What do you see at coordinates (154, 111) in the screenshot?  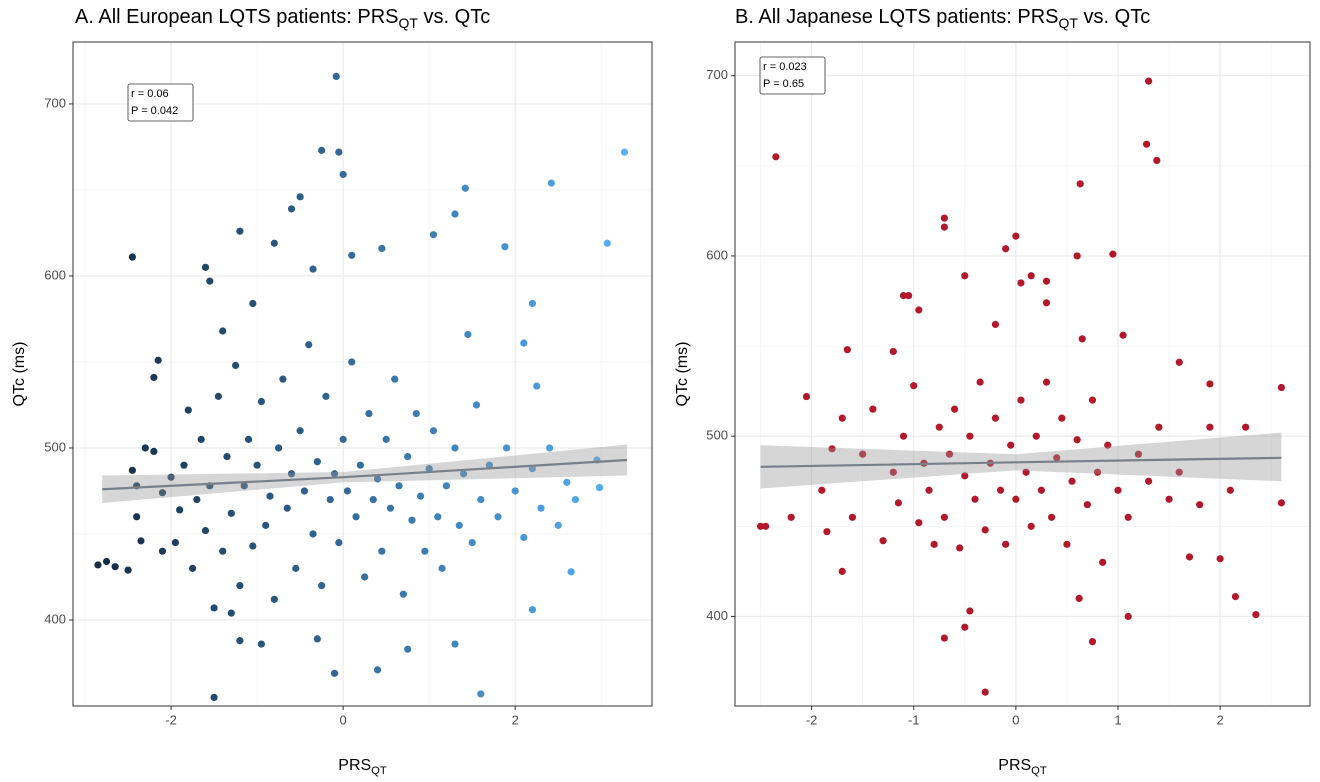 I see `annotation-text: P = 0.042` at bounding box center [154, 111].